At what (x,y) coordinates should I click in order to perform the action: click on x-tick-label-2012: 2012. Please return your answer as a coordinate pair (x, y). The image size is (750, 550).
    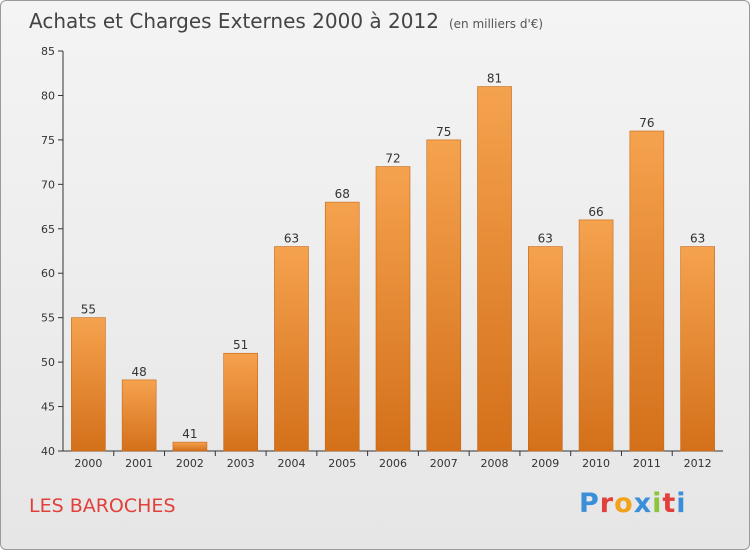
    Looking at the image, I should click on (698, 463).